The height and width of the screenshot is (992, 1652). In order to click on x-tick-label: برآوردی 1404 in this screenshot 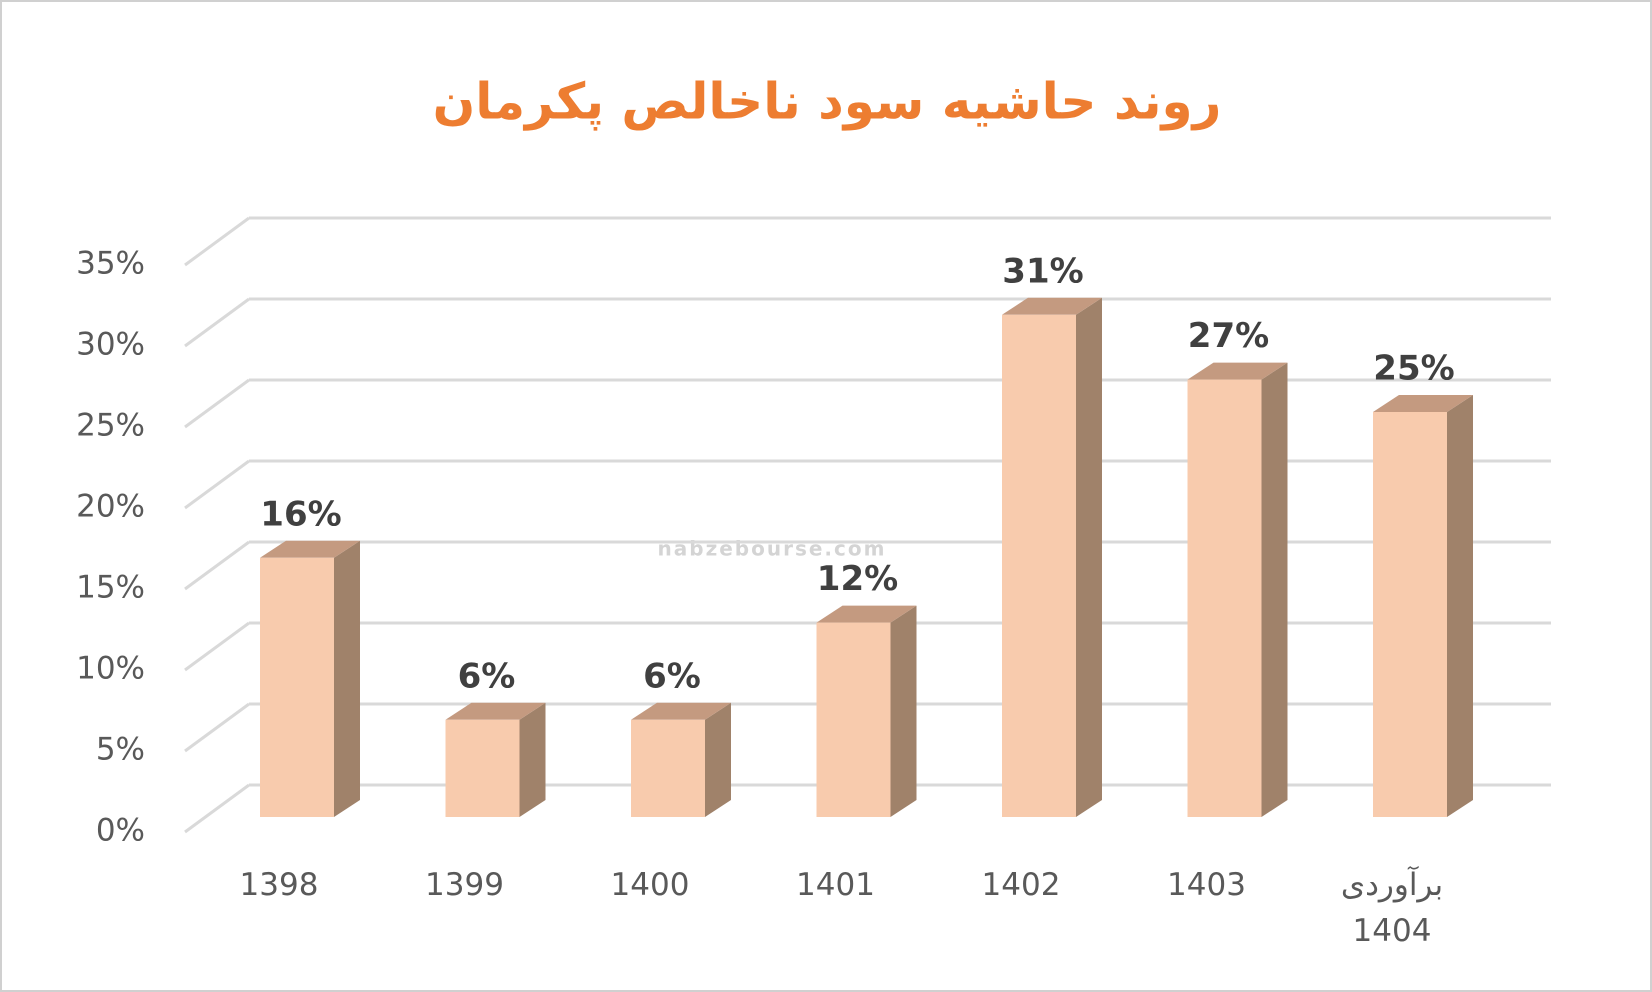, I will do `click(1392, 908)`.